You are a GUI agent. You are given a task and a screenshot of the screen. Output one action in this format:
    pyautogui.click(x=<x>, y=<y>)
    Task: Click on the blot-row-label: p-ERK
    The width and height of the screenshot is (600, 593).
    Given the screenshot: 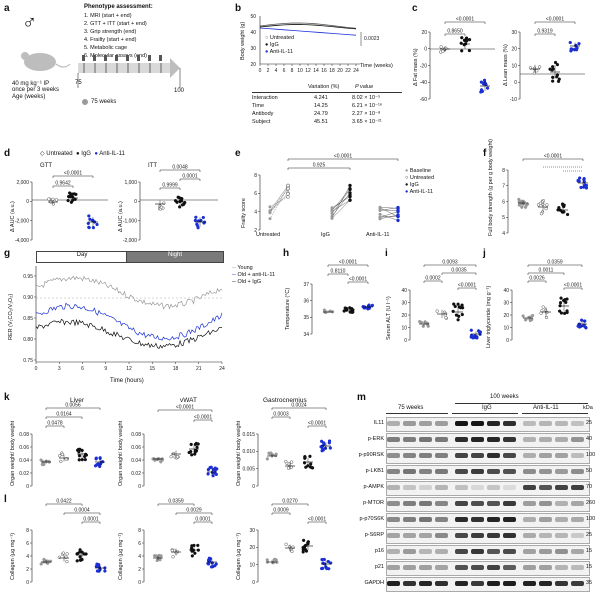 What is the action you would take?
    pyautogui.click(x=375, y=439)
    